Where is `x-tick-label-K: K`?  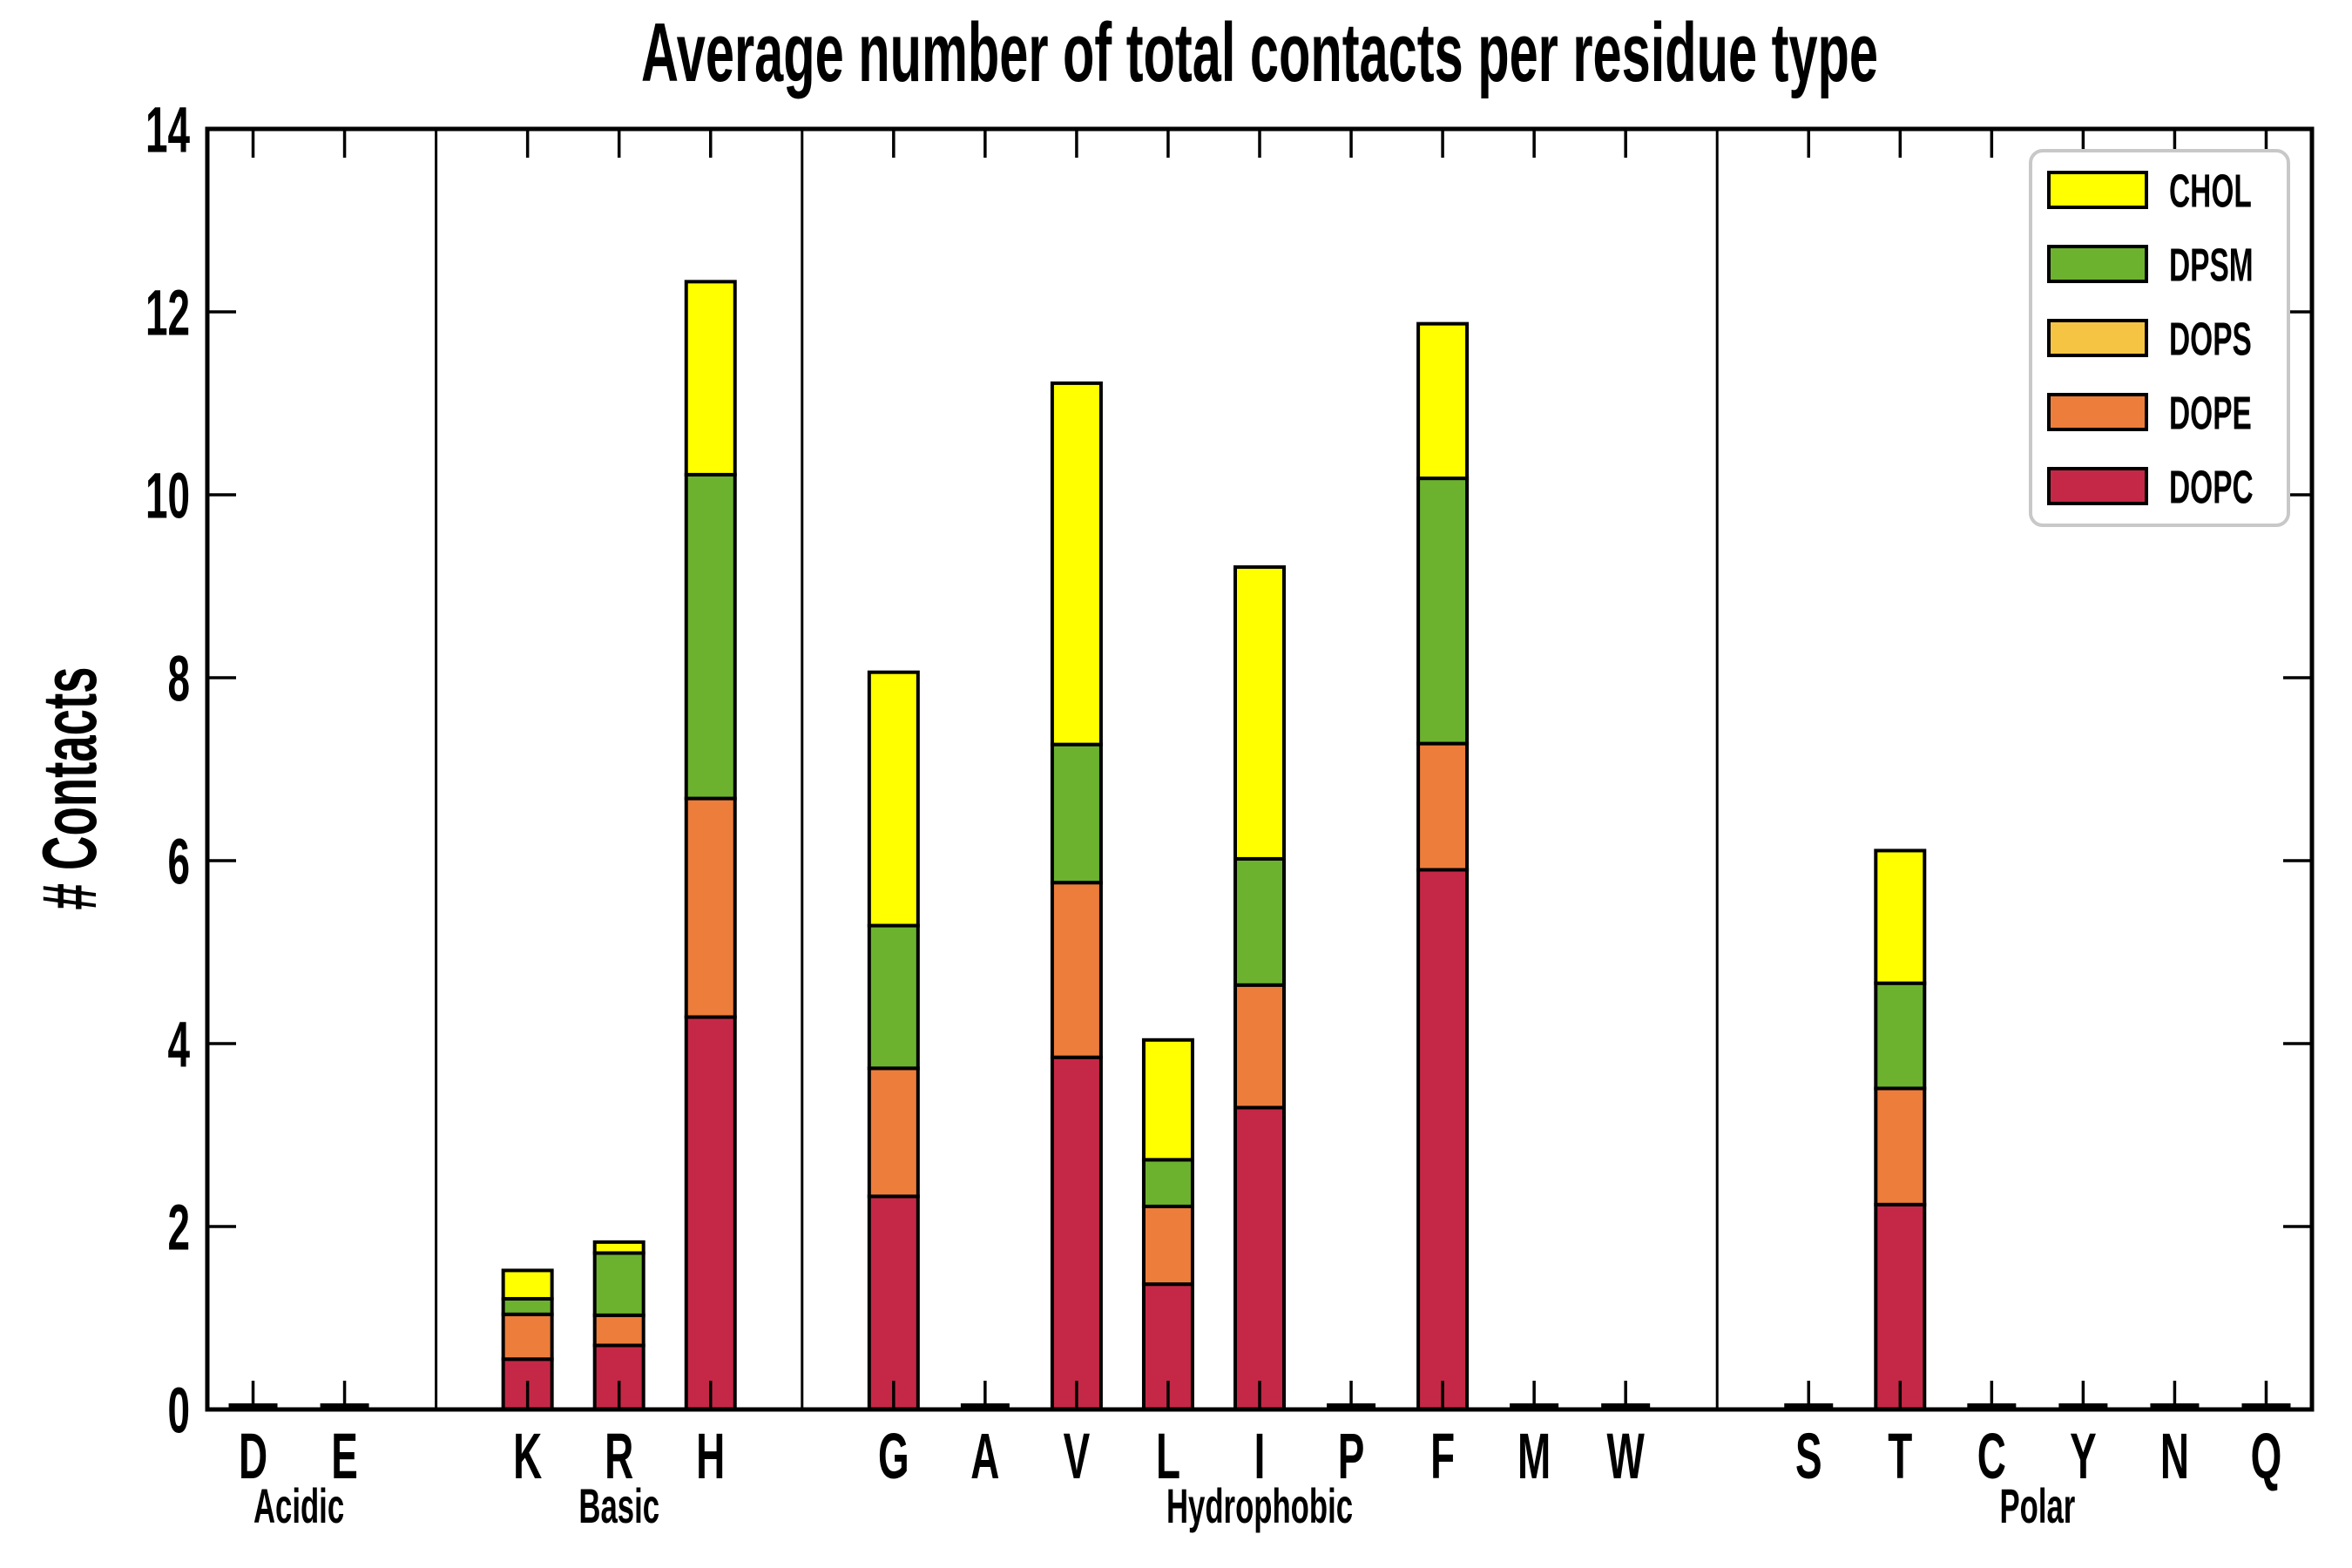 x-tick-label-K: K is located at coordinates (527, 1457).